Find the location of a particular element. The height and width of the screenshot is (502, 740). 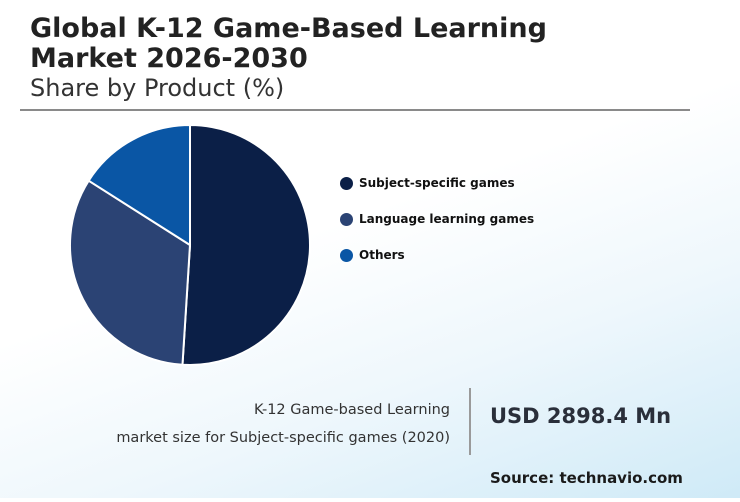

title-divider is located at coordinates (355, 110).